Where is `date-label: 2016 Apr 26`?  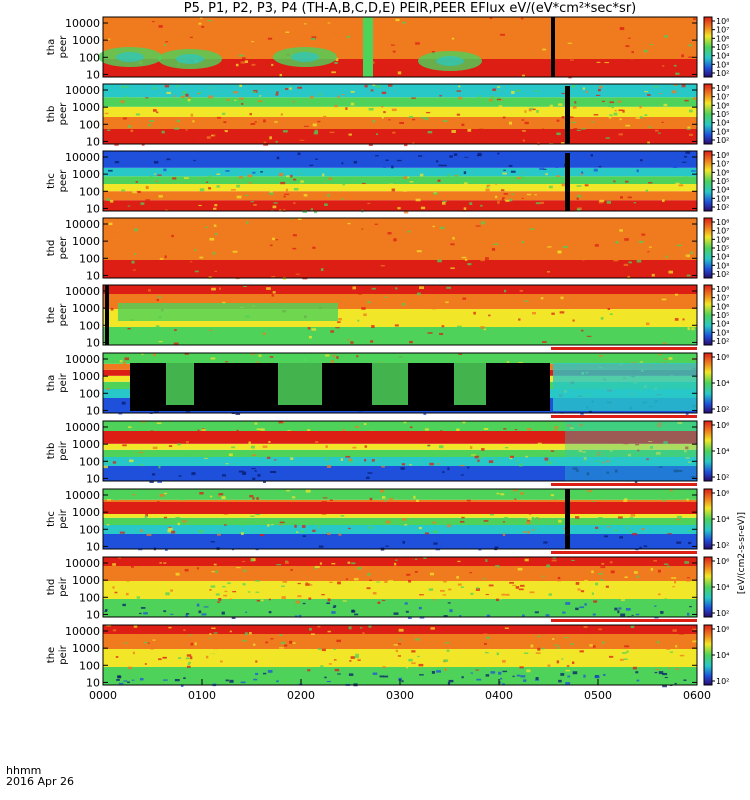
date-label: 2016 Apr 26 is located at coordinates (40, 781).